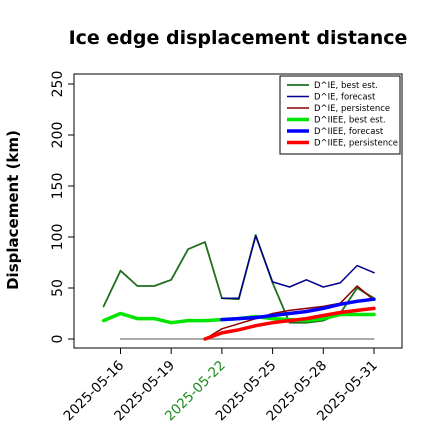 The image size is (440, 440). Describe the element at coordinates (349, 132) in the screenshot. I see `legend-entry: D^IIEE, forecast` at that location.